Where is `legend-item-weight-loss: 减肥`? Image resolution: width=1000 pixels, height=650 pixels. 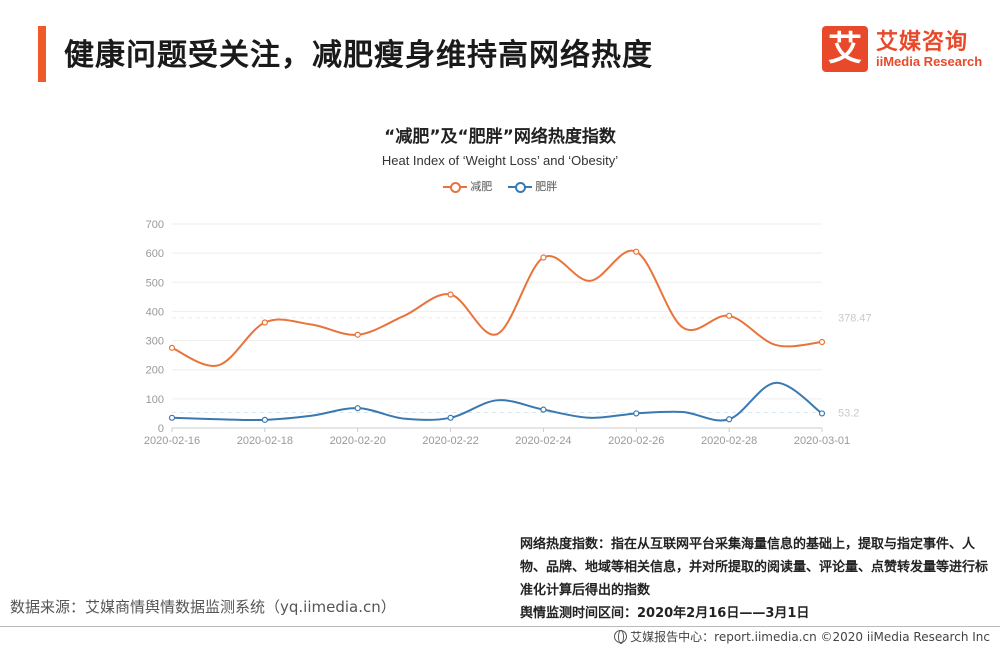
legend-item-weight-loss: 减肥 is located at coordinates (467, 186).